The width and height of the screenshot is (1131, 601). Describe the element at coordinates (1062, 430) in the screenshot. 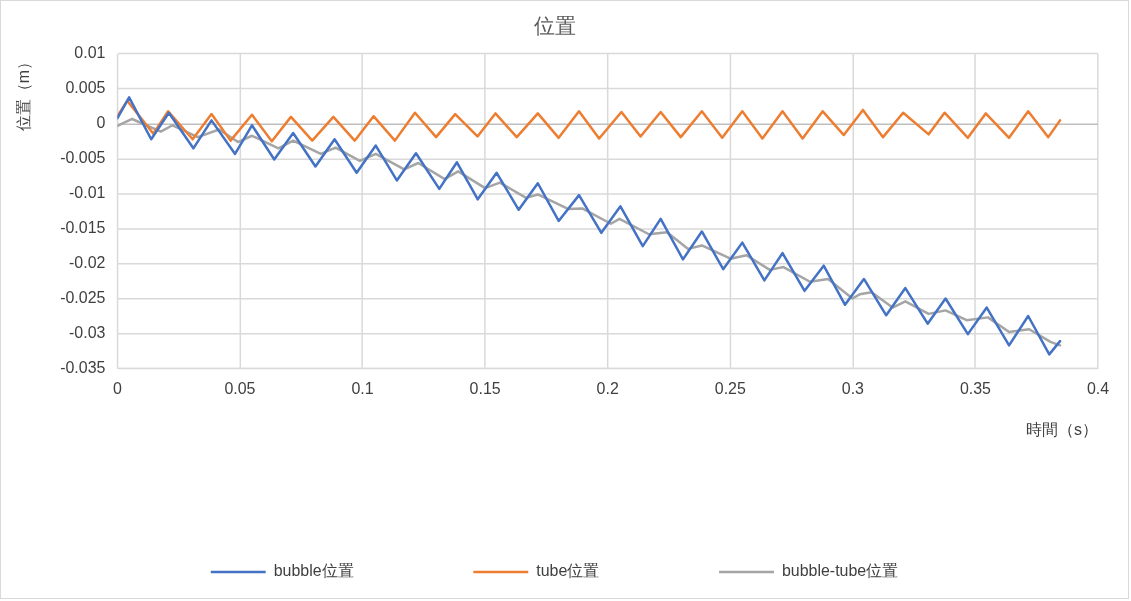

I see `x-axis-title: 時間（s）` at that location.